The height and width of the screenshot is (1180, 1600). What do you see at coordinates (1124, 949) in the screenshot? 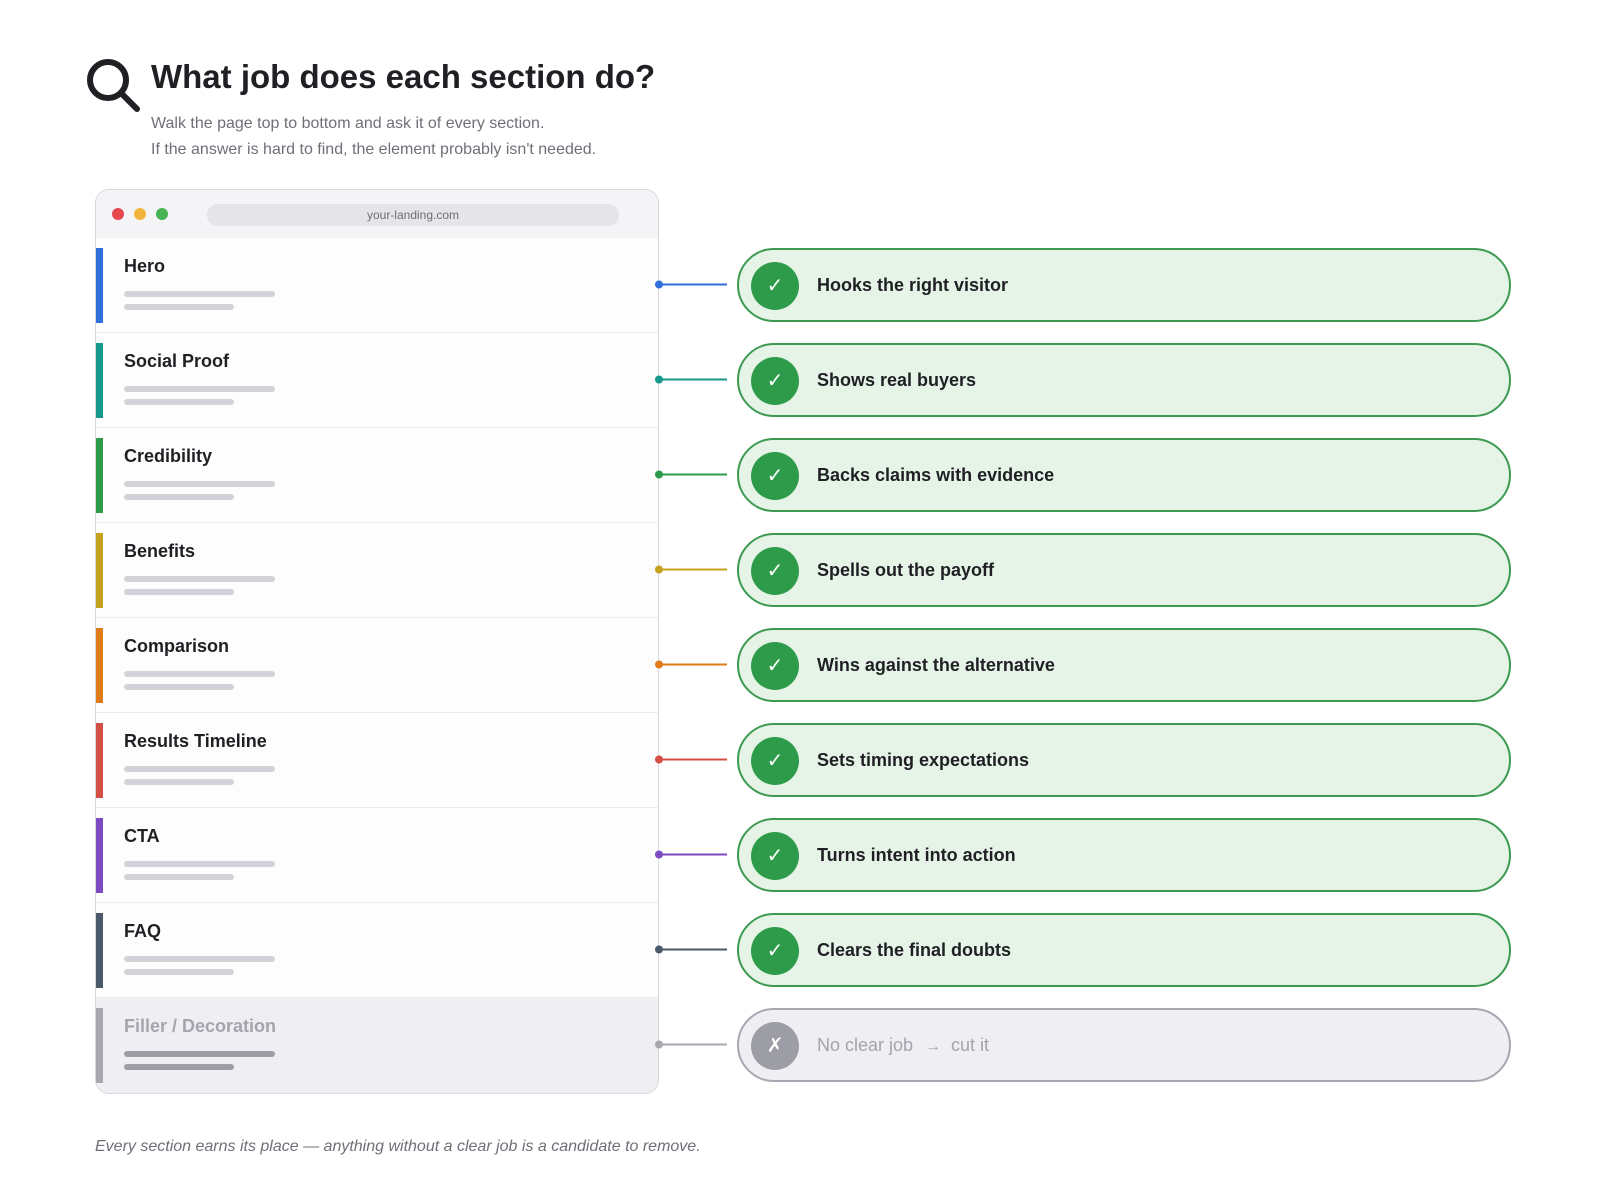
I see `job-pill: ✓ Clears the final doubts` at bounding box center [1124, 949].